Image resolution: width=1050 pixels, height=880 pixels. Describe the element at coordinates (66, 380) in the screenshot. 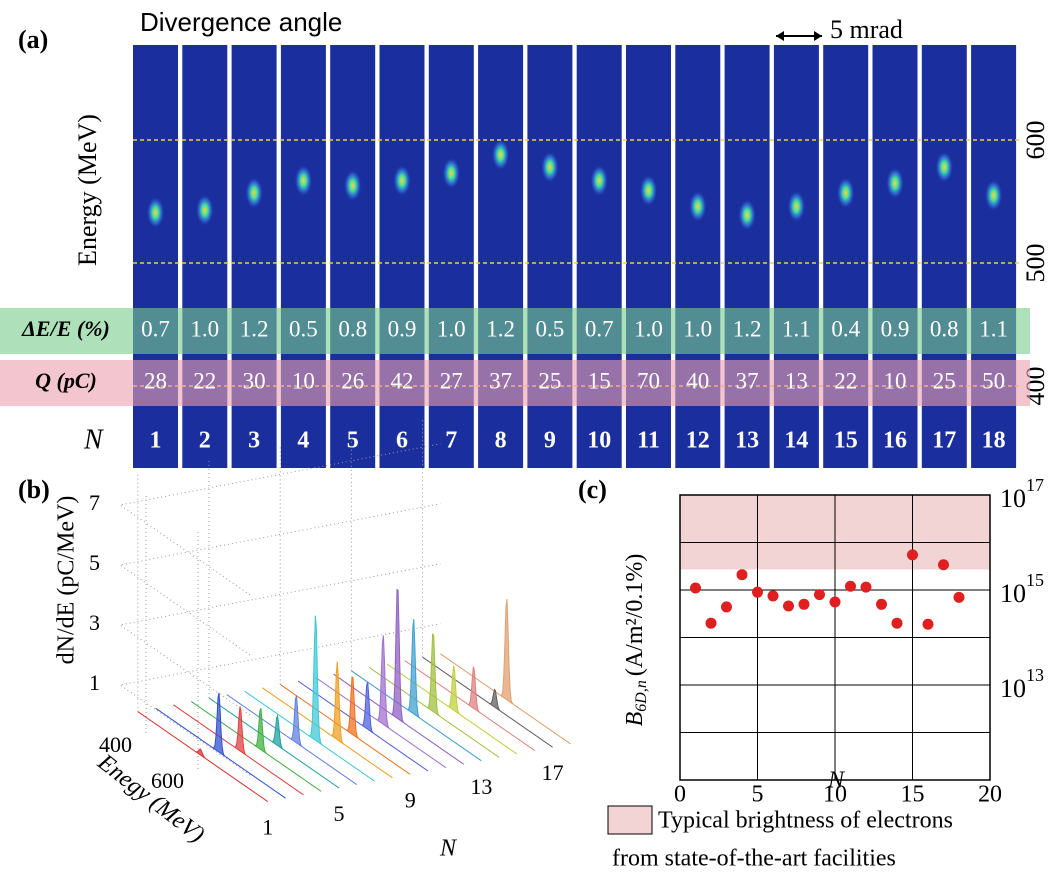

I see `row-label: Q (pC)` at that location.